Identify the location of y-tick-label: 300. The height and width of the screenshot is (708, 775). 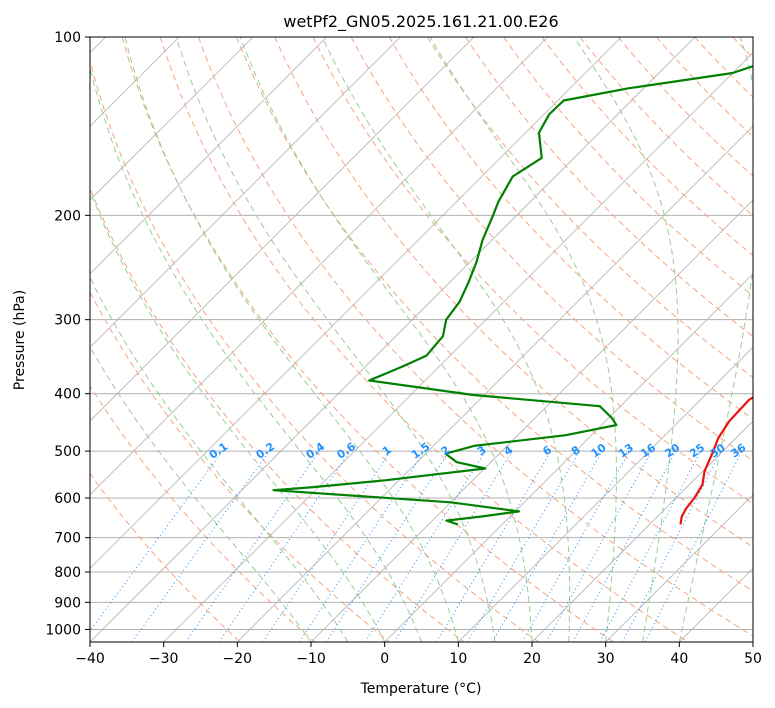
(67, 321).